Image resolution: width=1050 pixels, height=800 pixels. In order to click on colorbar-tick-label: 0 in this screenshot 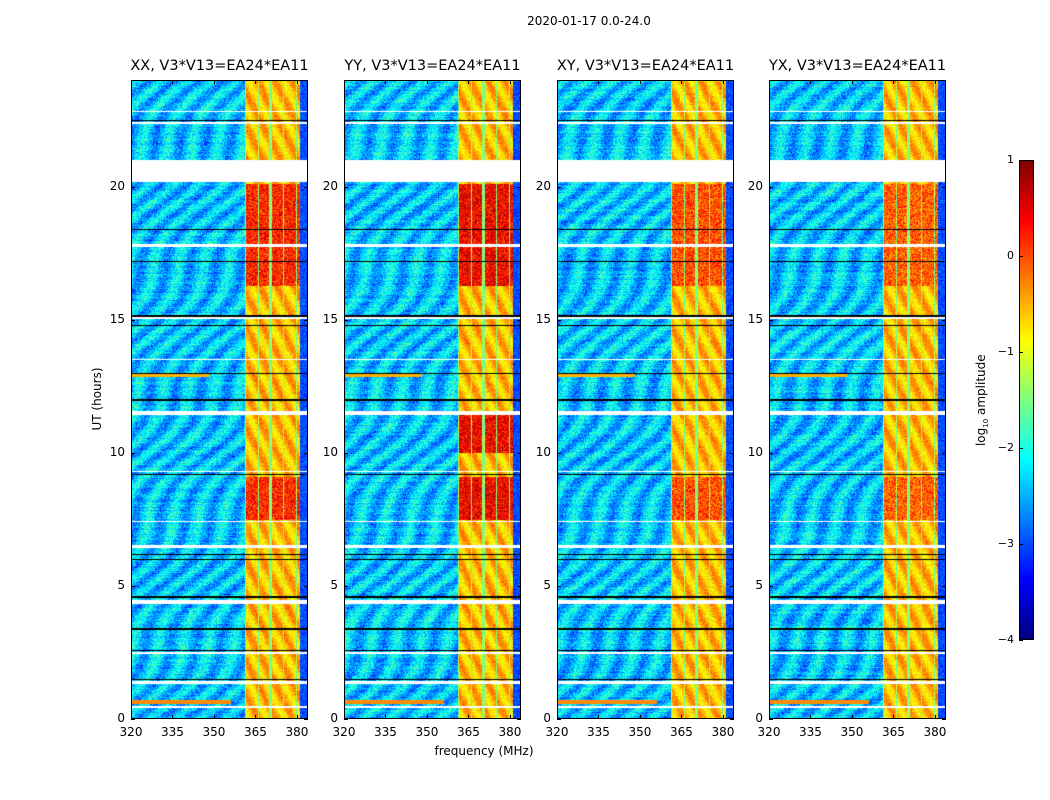, I will do `click(1010, 255)`.